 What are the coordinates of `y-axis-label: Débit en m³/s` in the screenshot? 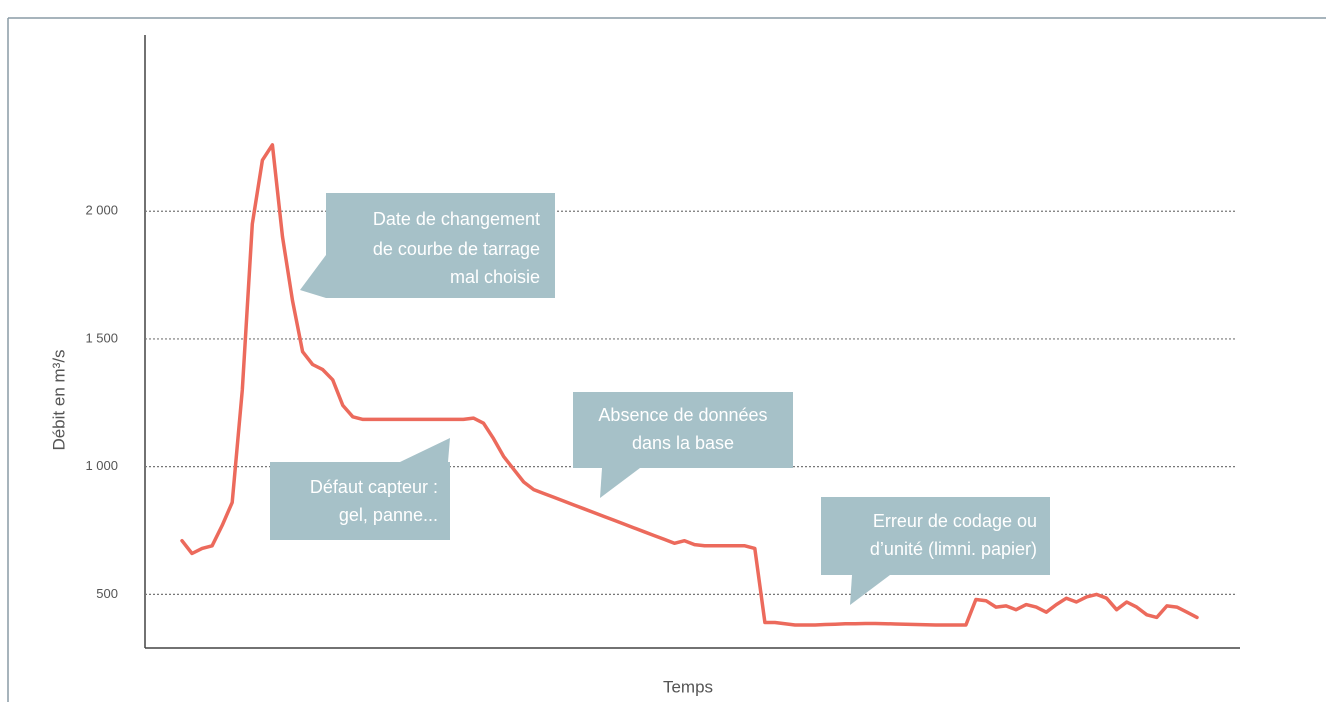 It's located at (58, 399).